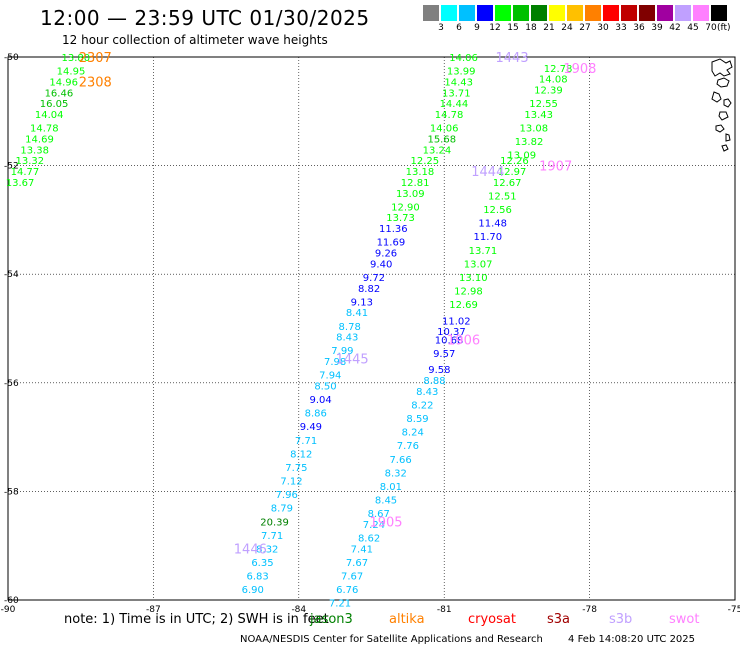 The height and width of the screenshot is (650, 740). Describe the element at coordinates (362, 302) in the screenshot. I see `wave-height-label: 9.13` at that location.